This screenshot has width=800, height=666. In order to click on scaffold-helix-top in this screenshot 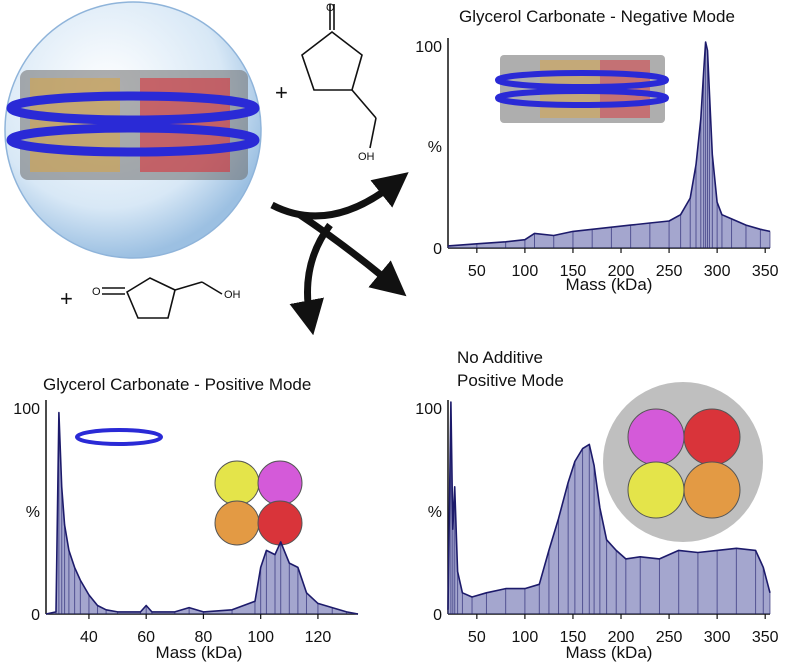, I will do `click(133, 108)`.